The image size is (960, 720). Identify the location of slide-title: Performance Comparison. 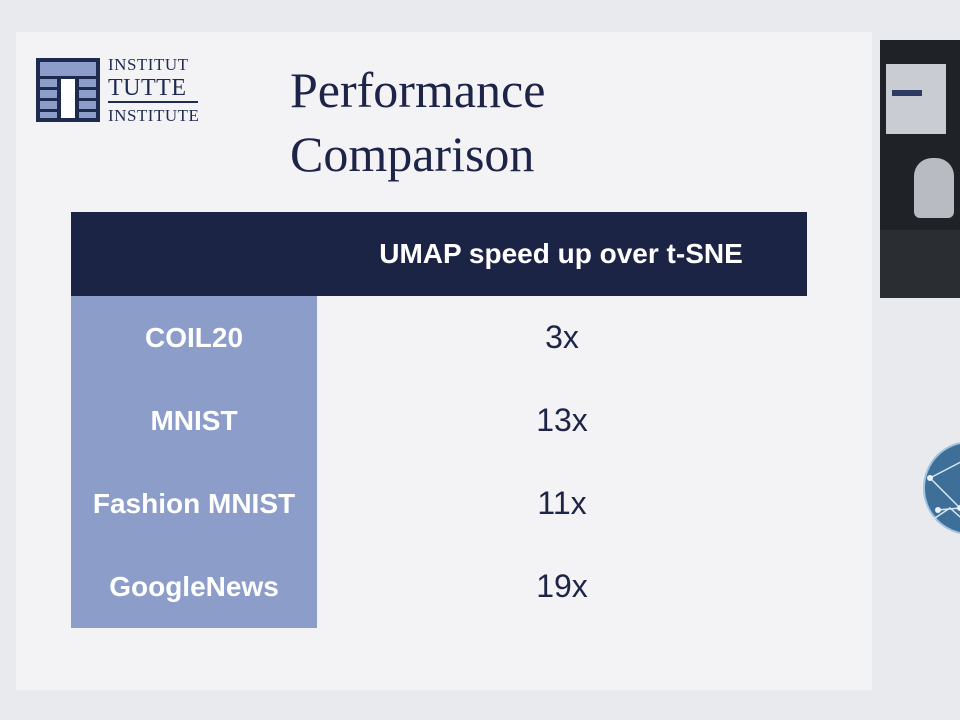
(500, 122).